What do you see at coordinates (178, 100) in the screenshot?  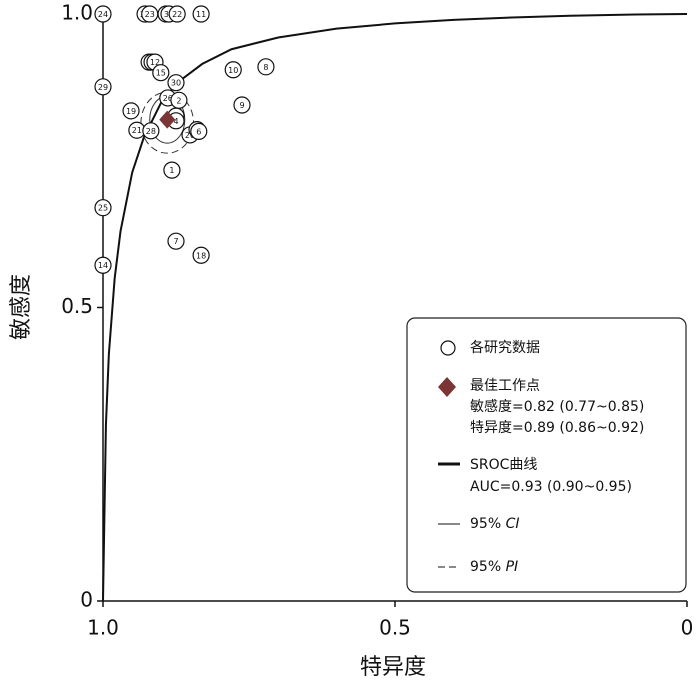 I see `study-label: 2` at bounding box center [178, 100].